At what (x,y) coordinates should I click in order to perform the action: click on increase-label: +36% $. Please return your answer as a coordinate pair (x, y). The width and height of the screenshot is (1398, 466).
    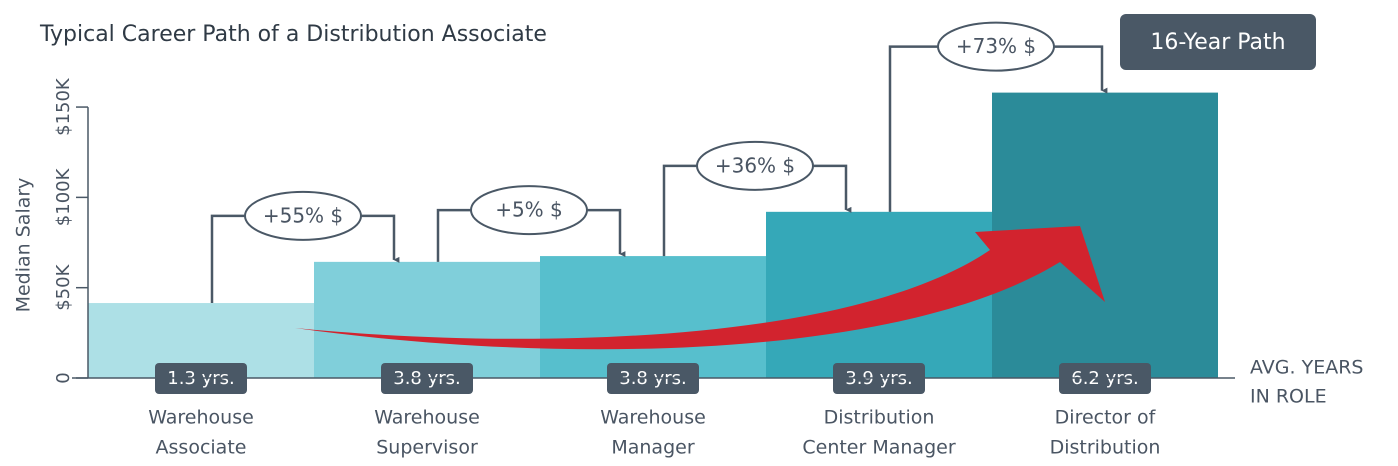
    Looking at the image, I should click on (755, 165).